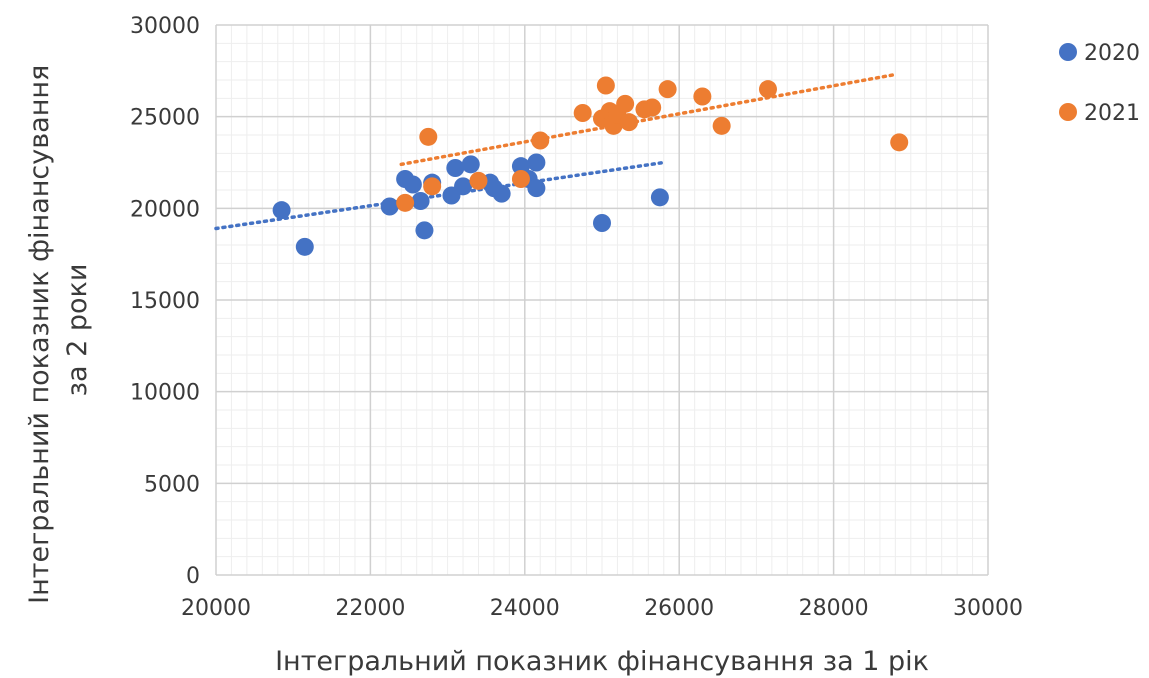  What do you see at coordinates (1068, 112) in the screenshot?
I see `legend-marker-2021` at bounding box center [1068, 112].